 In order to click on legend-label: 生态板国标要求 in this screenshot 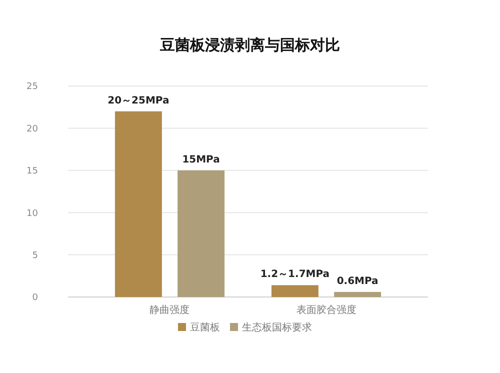, I will do `click(277, 328)`.